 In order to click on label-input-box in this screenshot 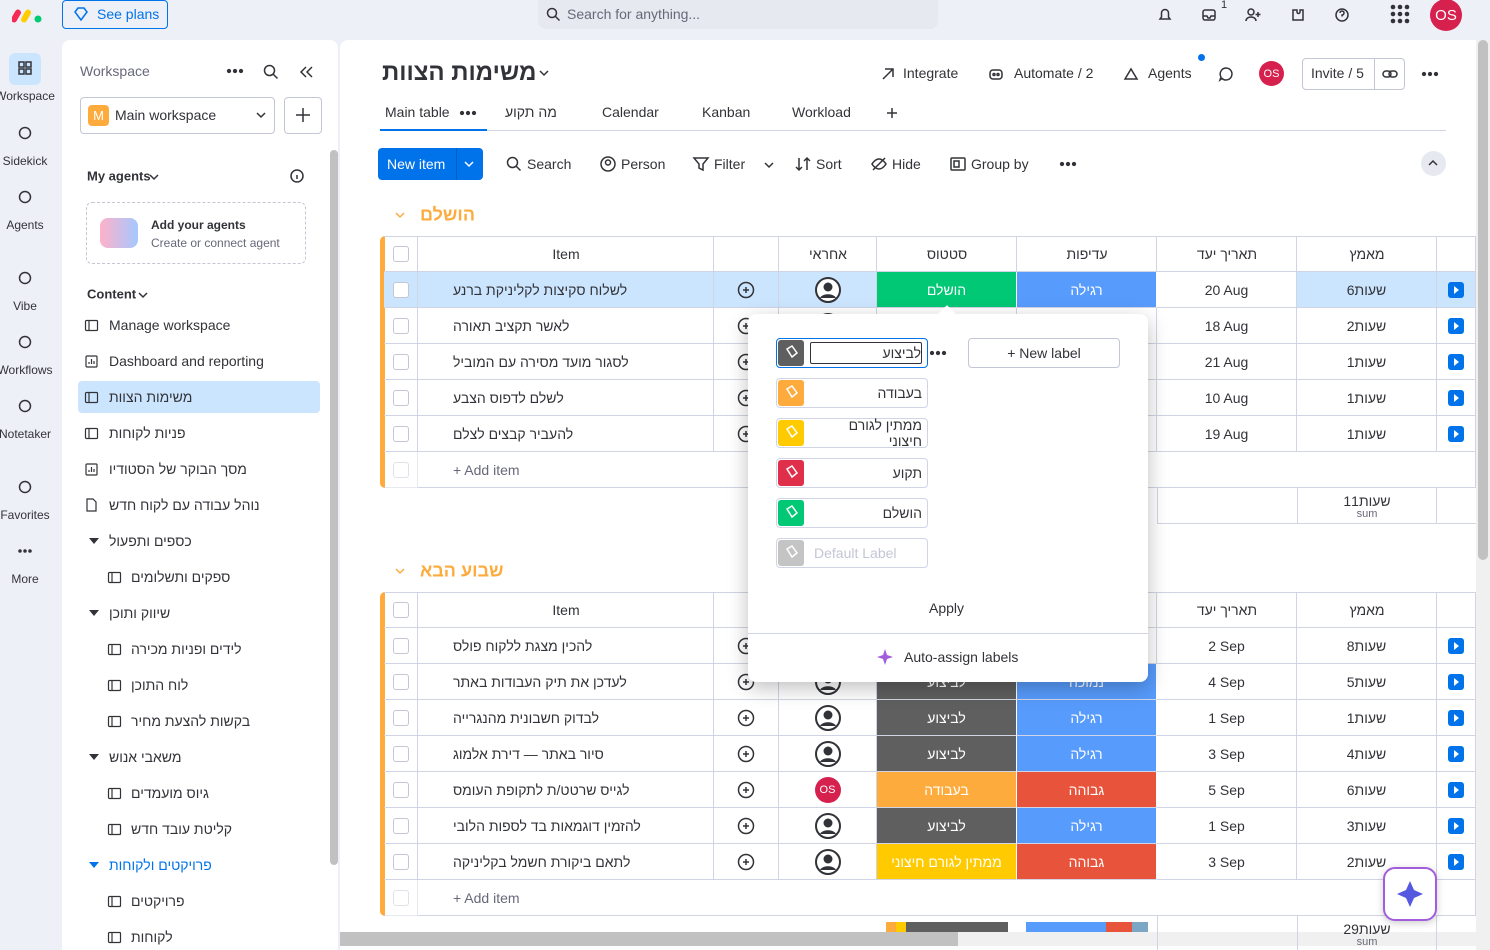, I will do `click(852, 353)`.